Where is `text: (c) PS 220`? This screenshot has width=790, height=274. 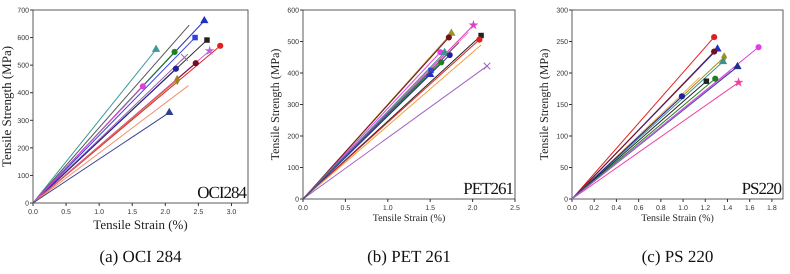
text: (c) PS 220 is located at coordinates (678, 256).